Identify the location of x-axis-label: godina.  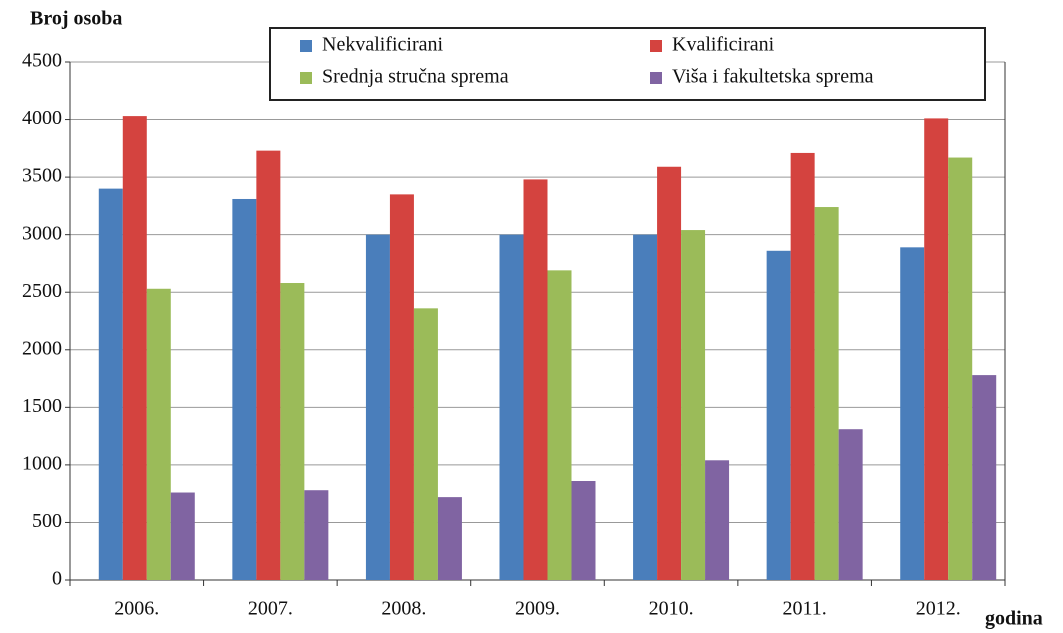
(1014, 619).